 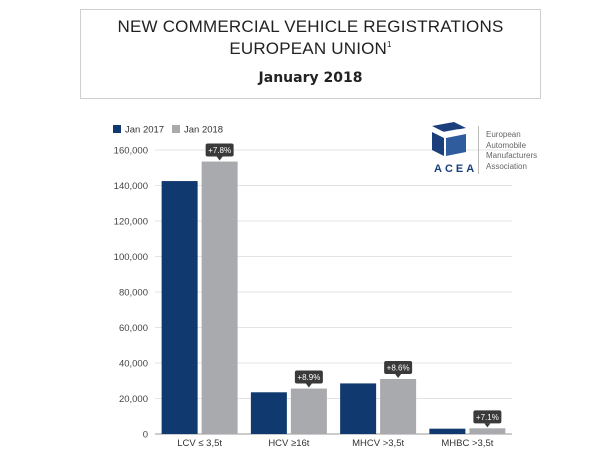 I want to click on chart-period: January 2018, so click(x=310, y=78).